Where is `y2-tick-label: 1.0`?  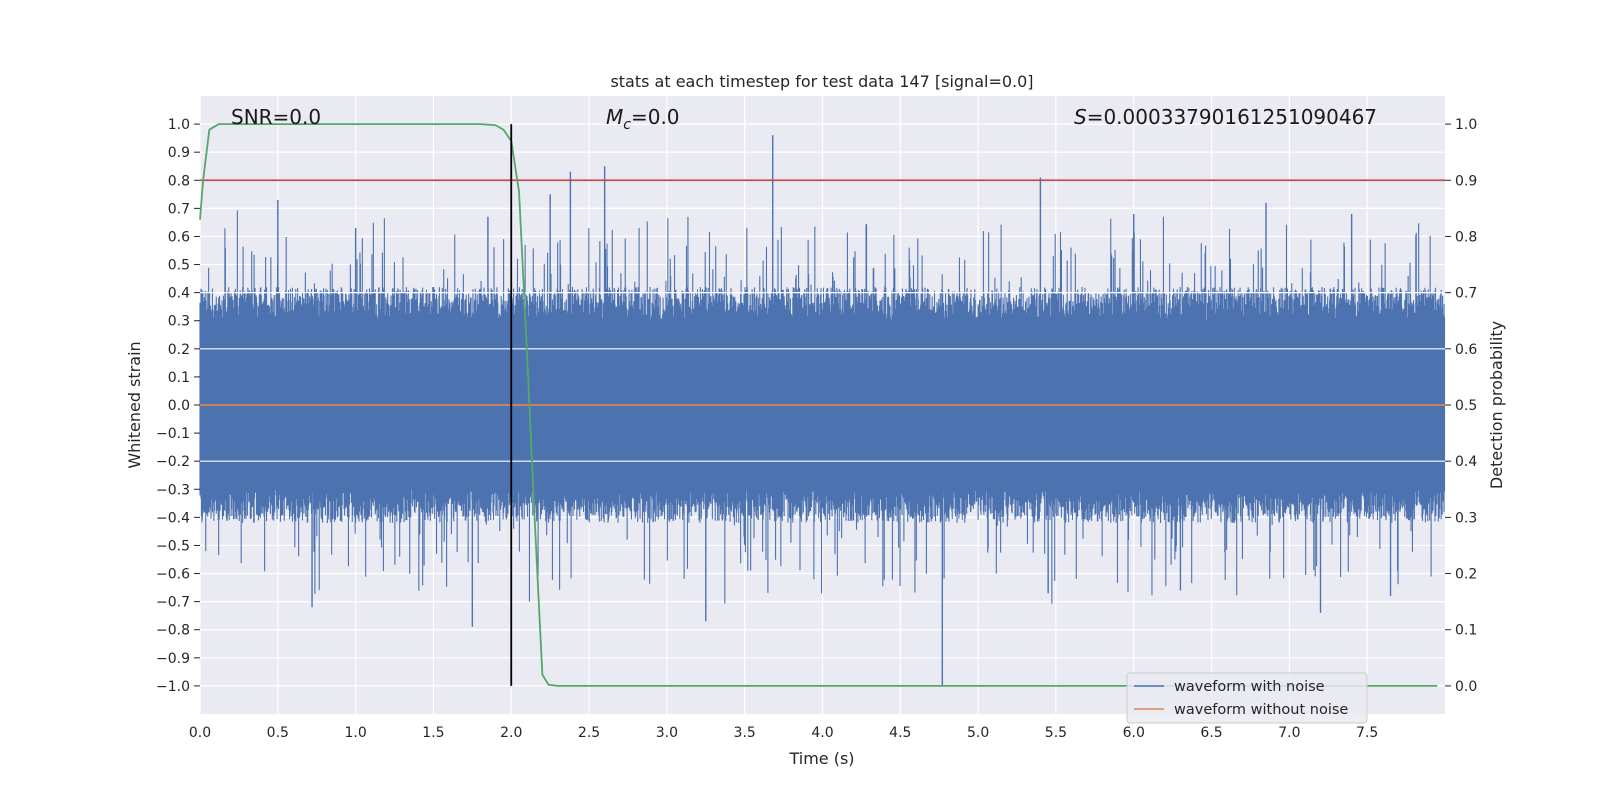
y2-tick-label: 1.0 is located at coordinates (1466, 125).